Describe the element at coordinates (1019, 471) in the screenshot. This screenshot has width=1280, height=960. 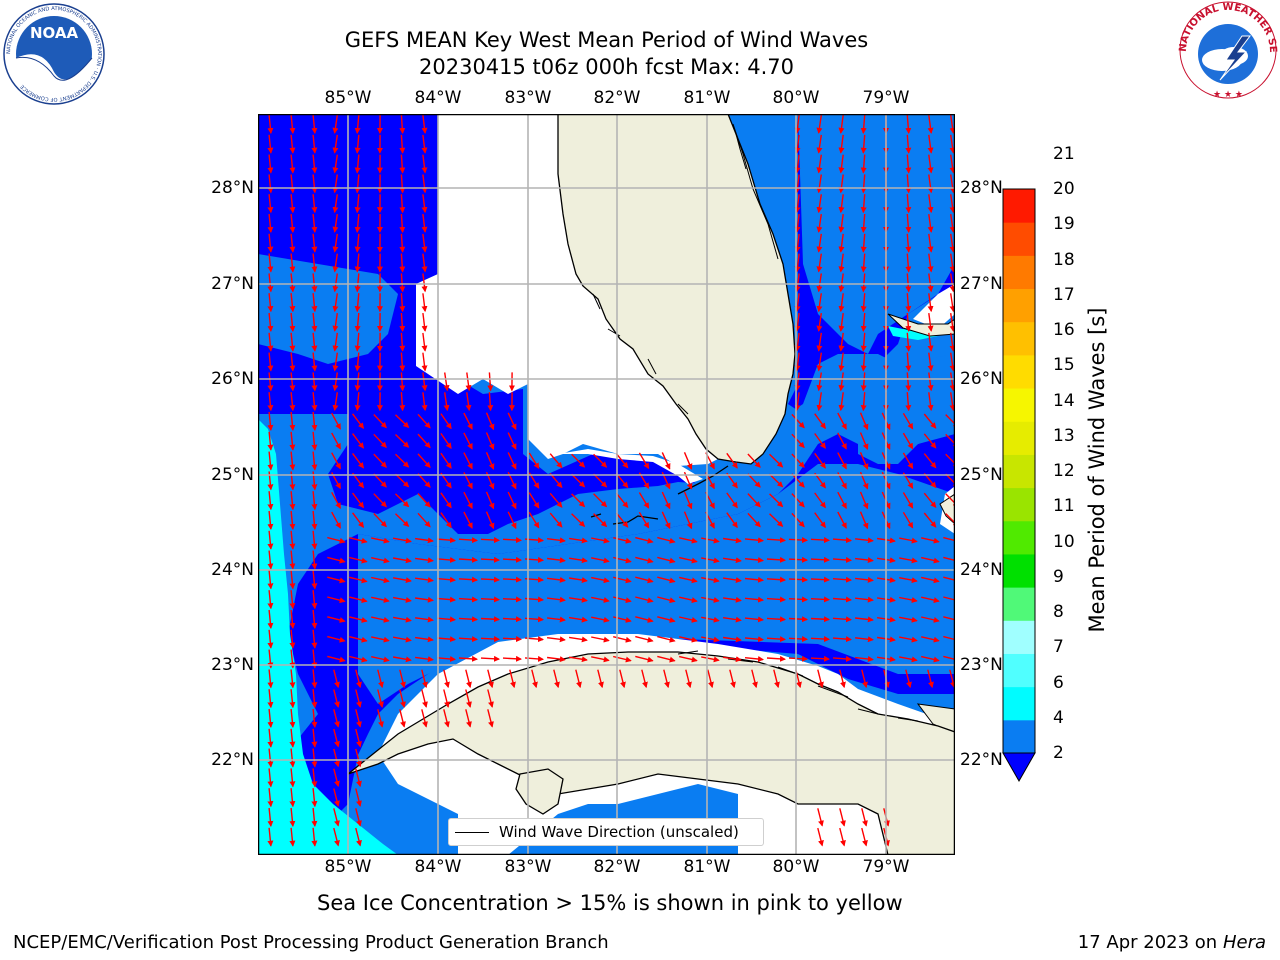
I see `colorbar-segments` at that location.